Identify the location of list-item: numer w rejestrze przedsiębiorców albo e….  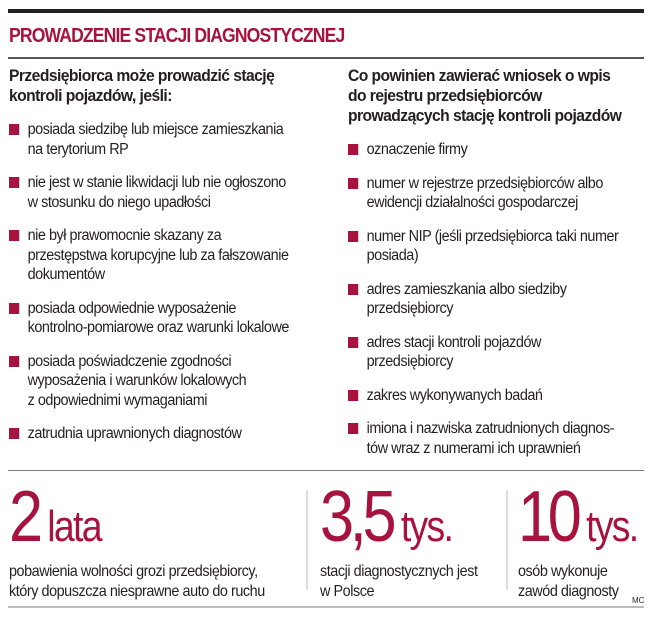
(487, 193).